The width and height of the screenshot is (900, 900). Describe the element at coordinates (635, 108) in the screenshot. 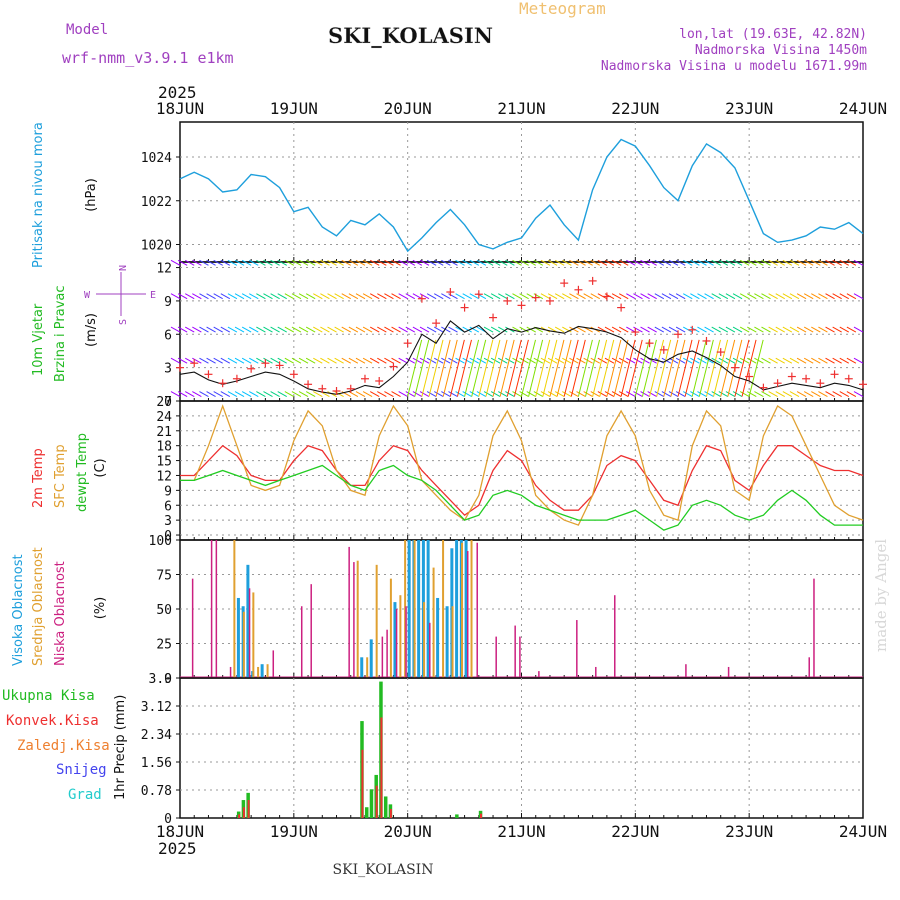

I see `x-axis-label-top: 22JUN` at that location.